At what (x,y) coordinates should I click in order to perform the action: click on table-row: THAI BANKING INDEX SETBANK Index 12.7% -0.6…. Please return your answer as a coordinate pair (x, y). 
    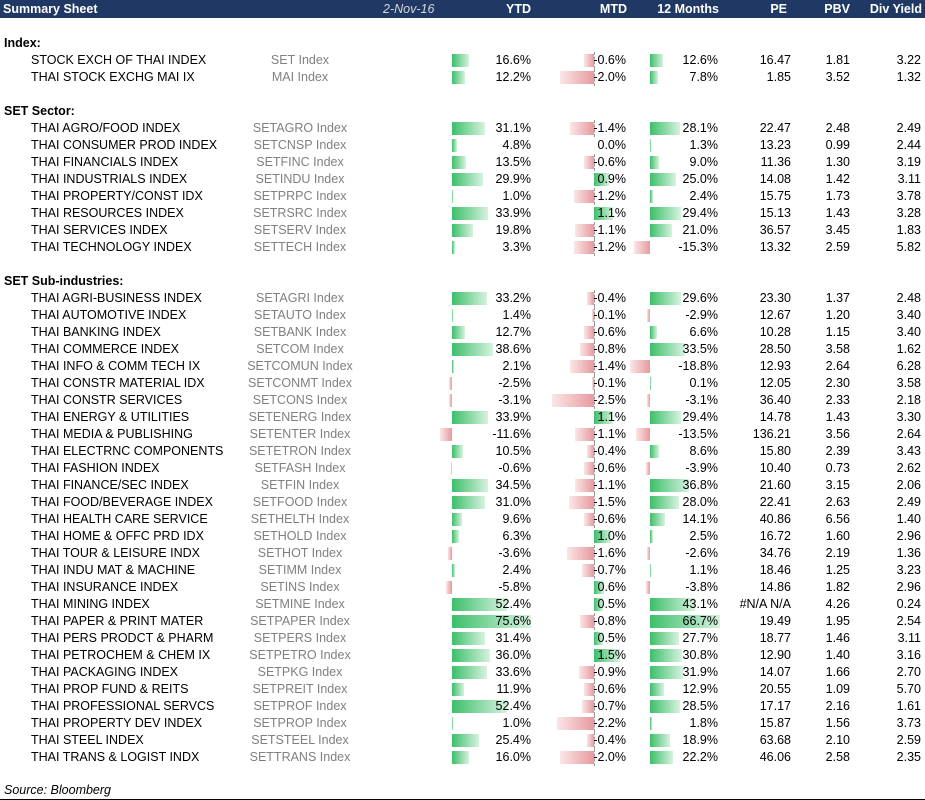
    Looking at the image, I should click on (462, 332).